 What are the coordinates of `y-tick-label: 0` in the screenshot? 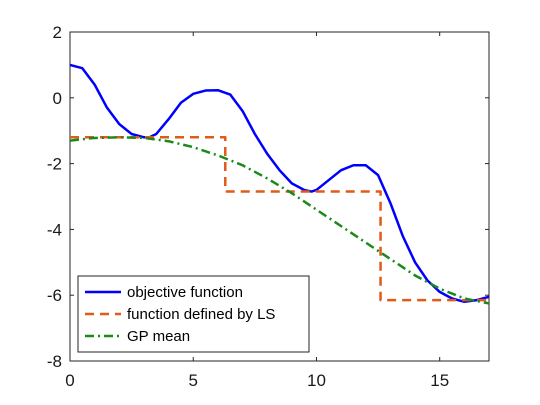 It's located at (57, 98).